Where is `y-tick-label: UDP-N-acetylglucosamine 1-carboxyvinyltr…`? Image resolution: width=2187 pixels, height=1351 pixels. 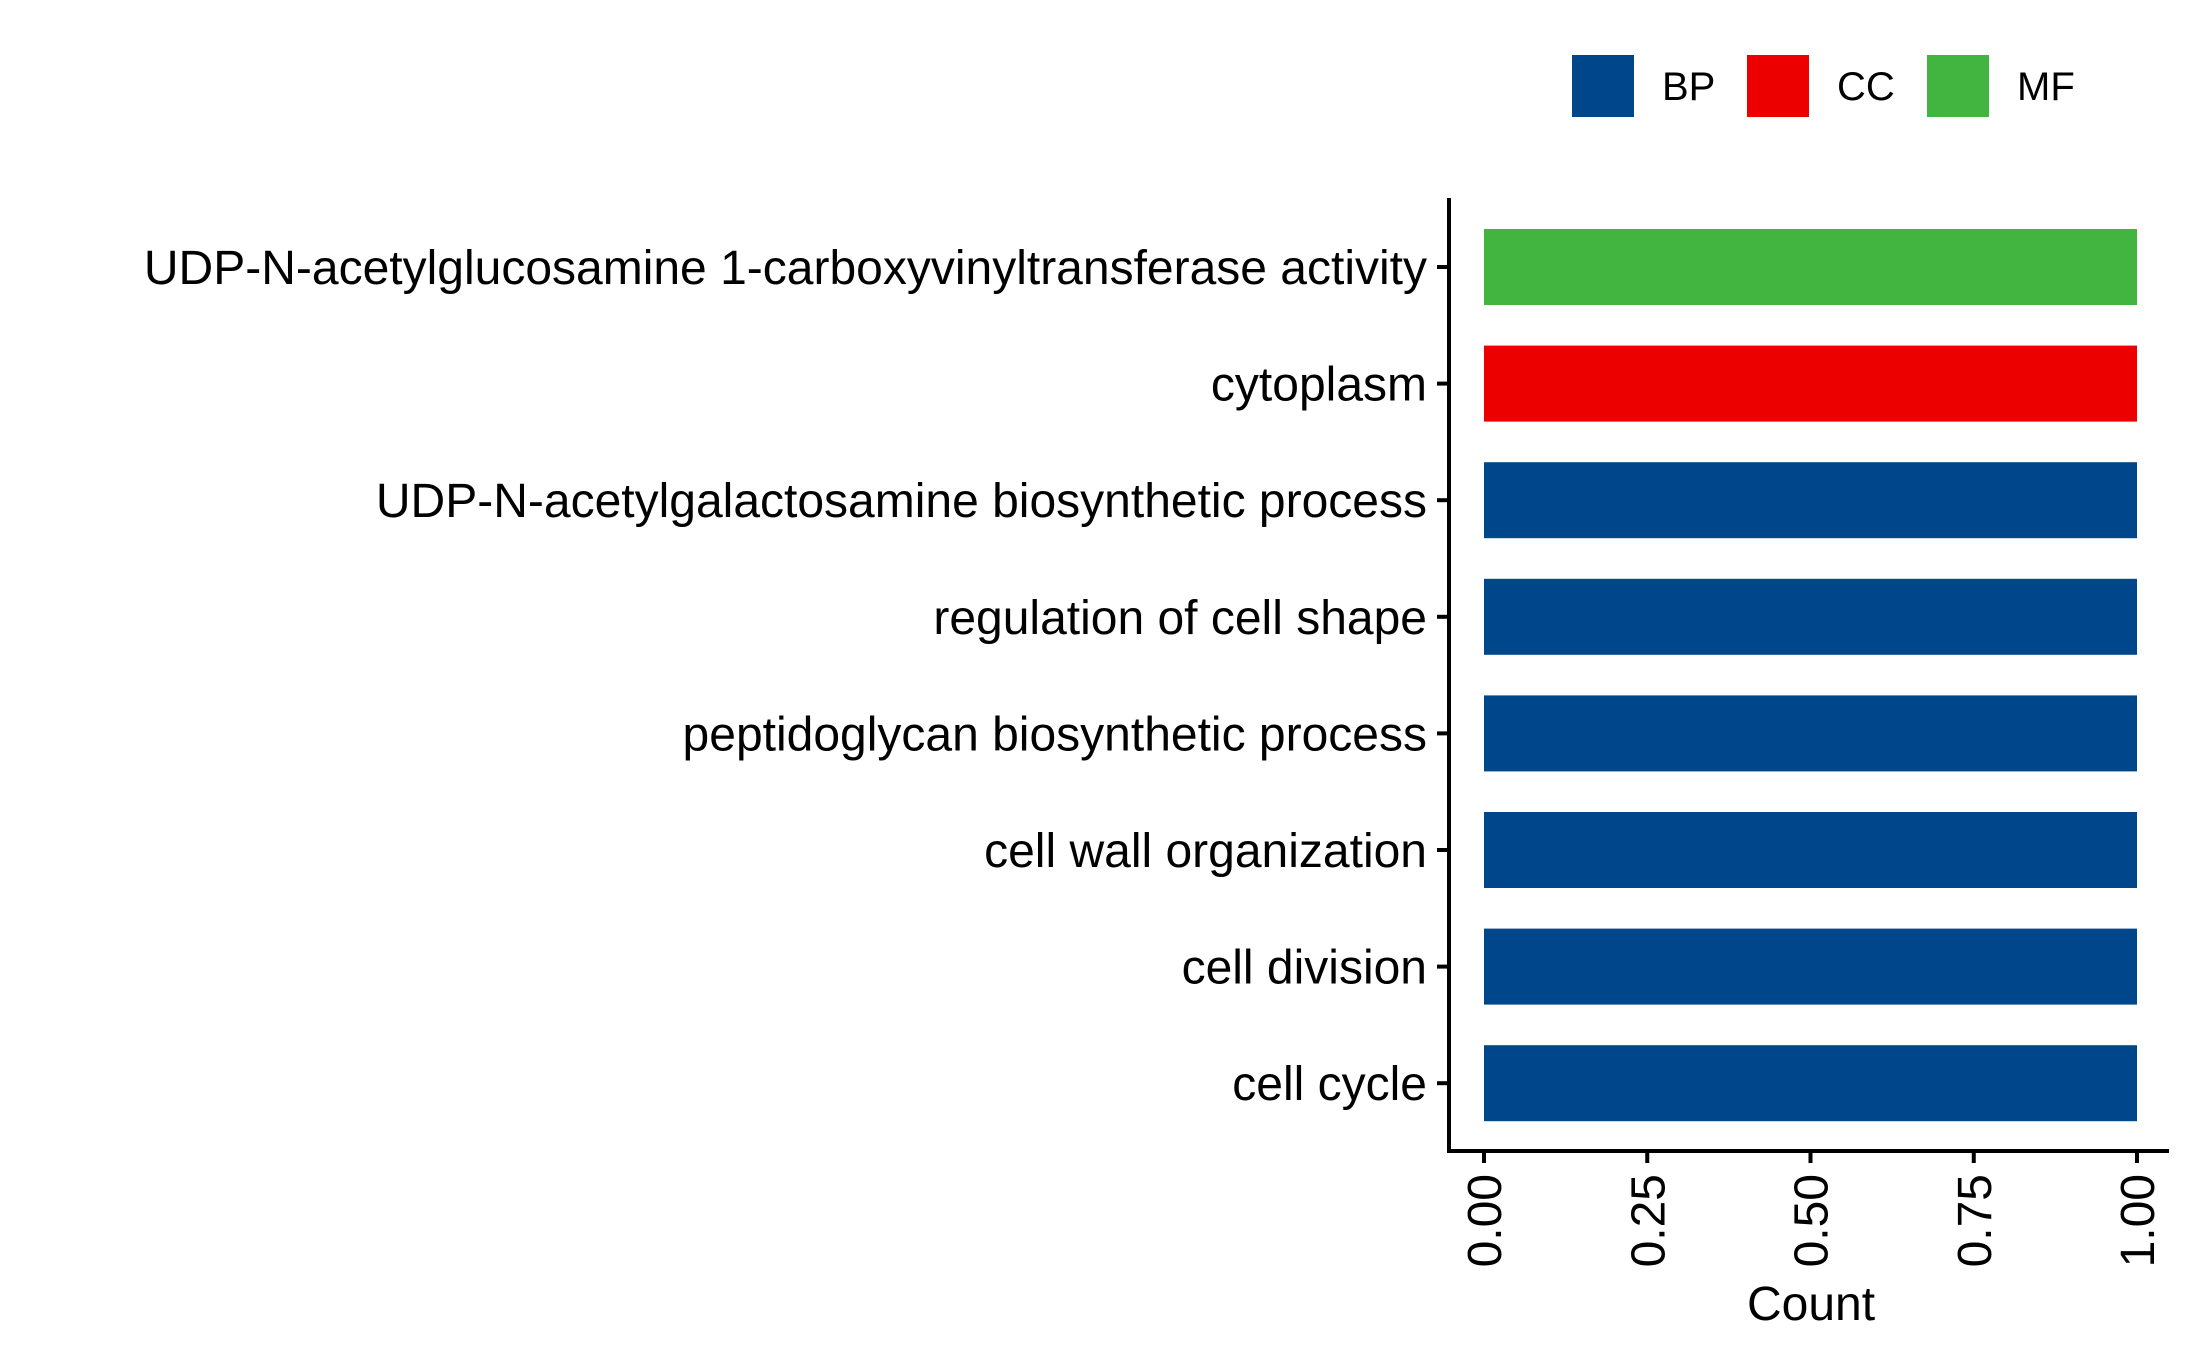
y-tick-label: UDP-N-acetylglucosamine 1-carboxyvinyltr… is located at coordinates (785, 268).